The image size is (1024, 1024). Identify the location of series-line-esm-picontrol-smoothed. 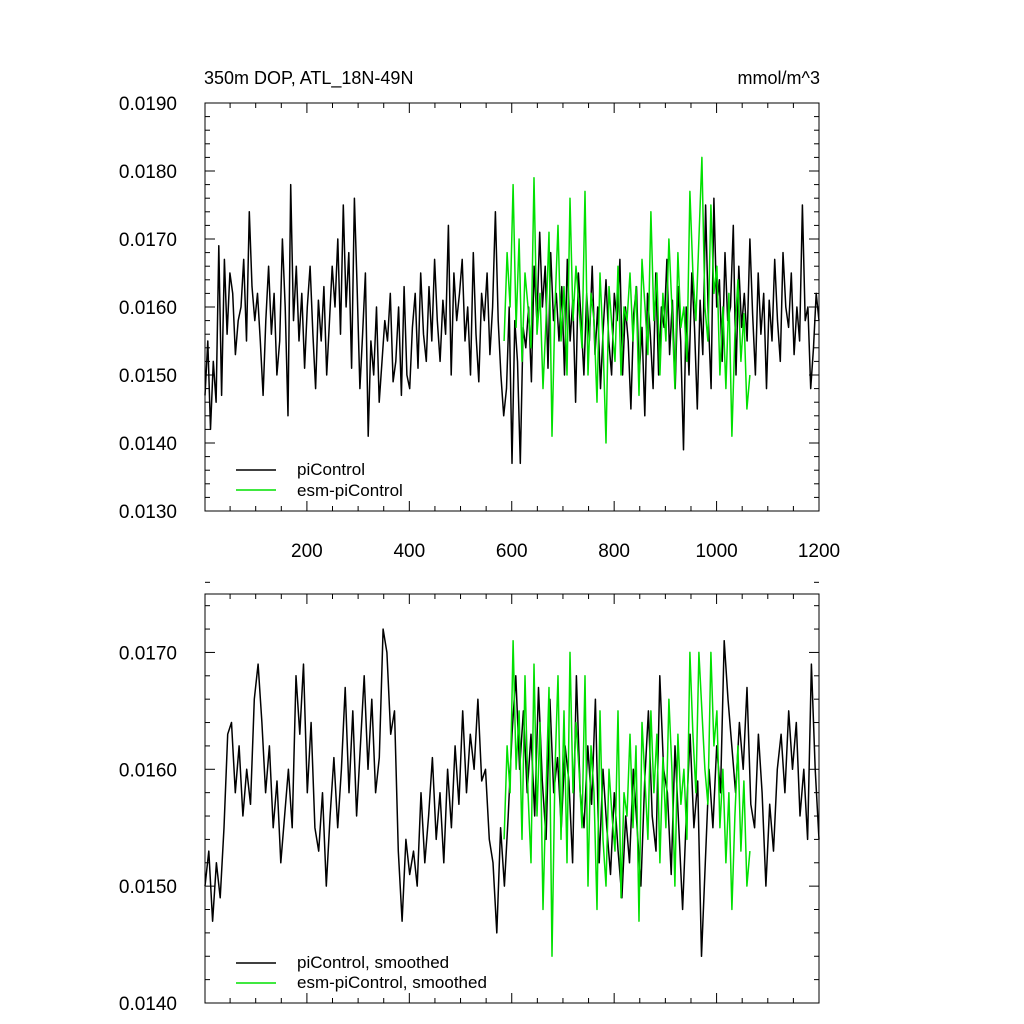
(627, 798).